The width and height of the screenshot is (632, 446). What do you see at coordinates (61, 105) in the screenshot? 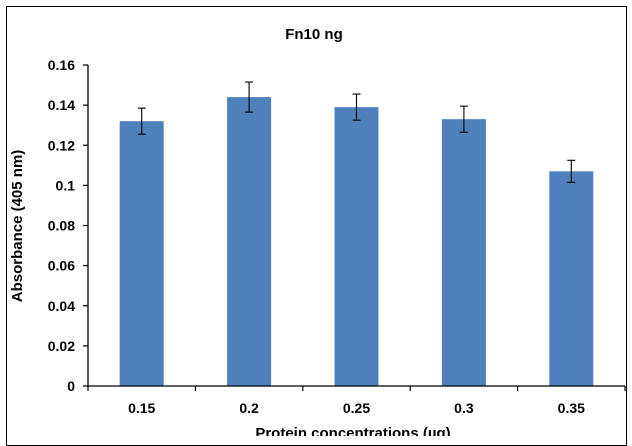
I see `y-tick-label: 0.14` at bounding box center [61, 105].